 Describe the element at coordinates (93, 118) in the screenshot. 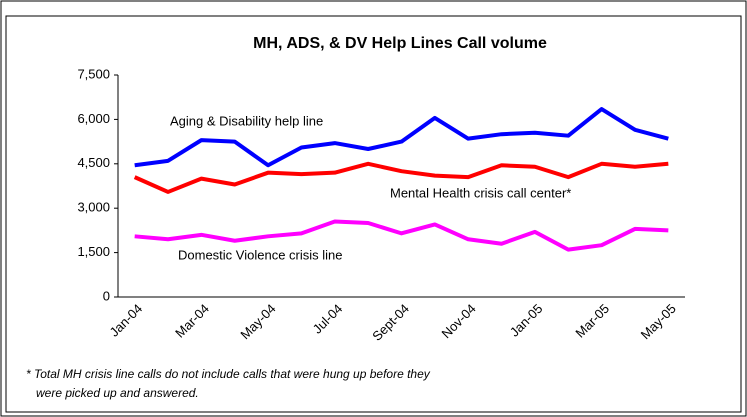

I see `y-tick-label: 6,000` at that location.